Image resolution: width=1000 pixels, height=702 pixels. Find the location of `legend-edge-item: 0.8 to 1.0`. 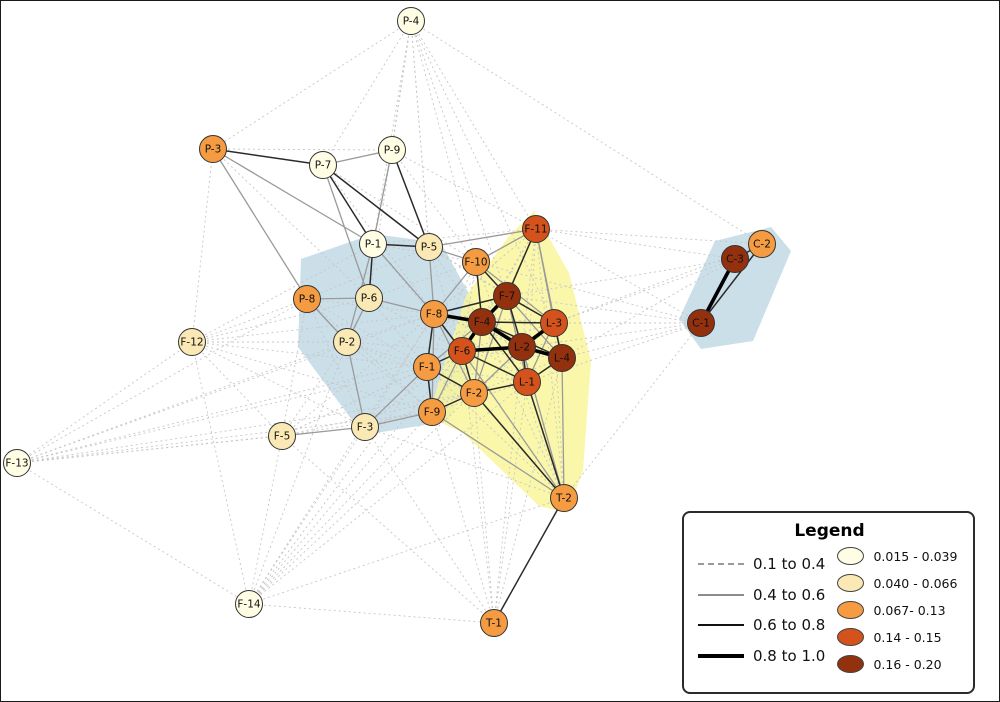

legend-edge-item: 0.8 to 1.0 is located at coordinates (764, 656).